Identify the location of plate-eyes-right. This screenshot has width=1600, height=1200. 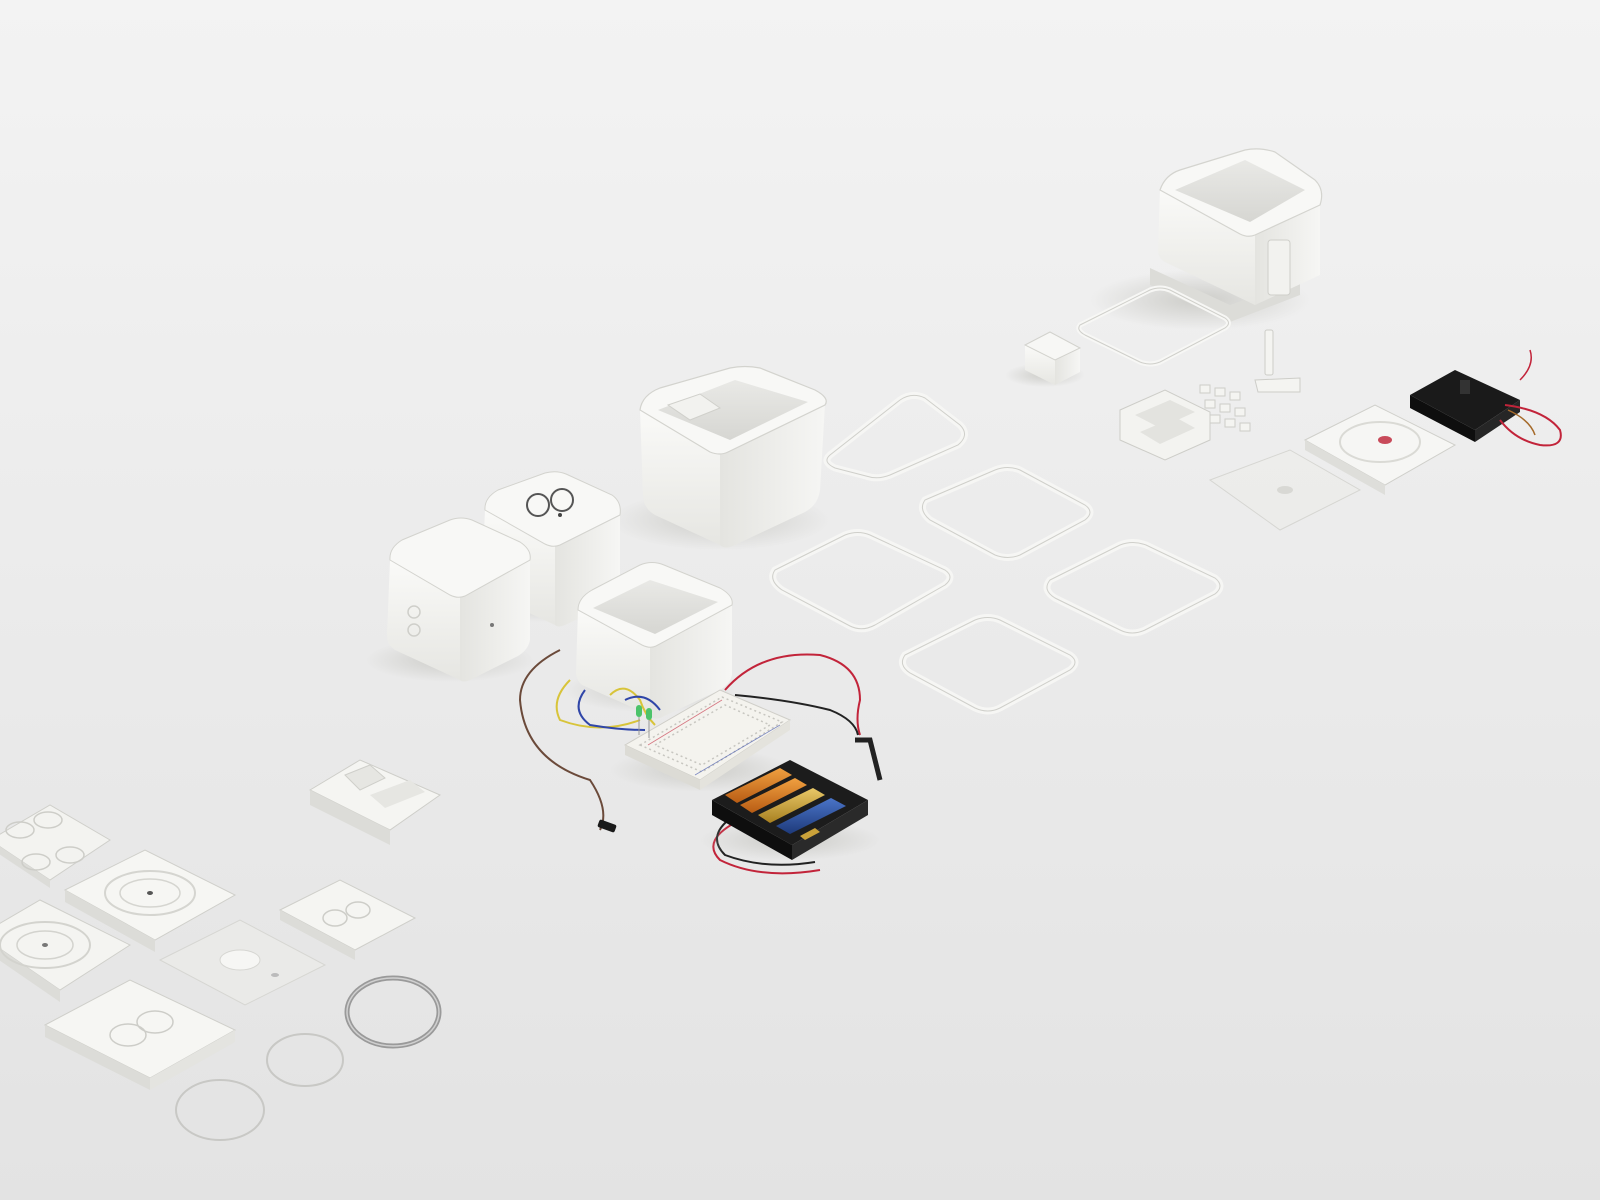
(347, 919).